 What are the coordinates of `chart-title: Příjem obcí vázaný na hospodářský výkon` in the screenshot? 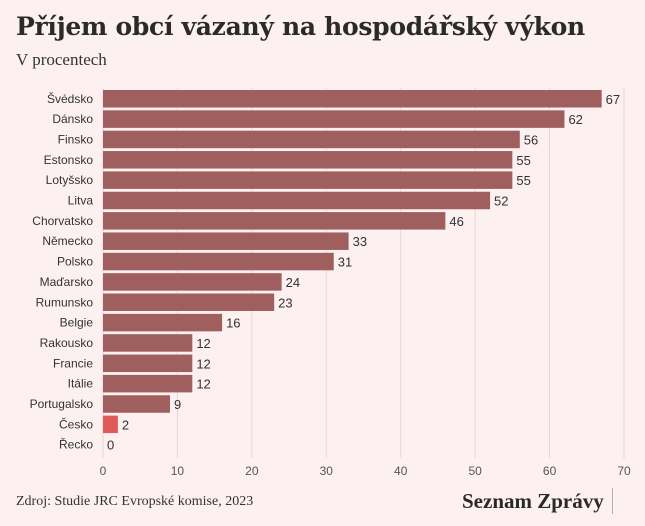 It's located at (300, 26).